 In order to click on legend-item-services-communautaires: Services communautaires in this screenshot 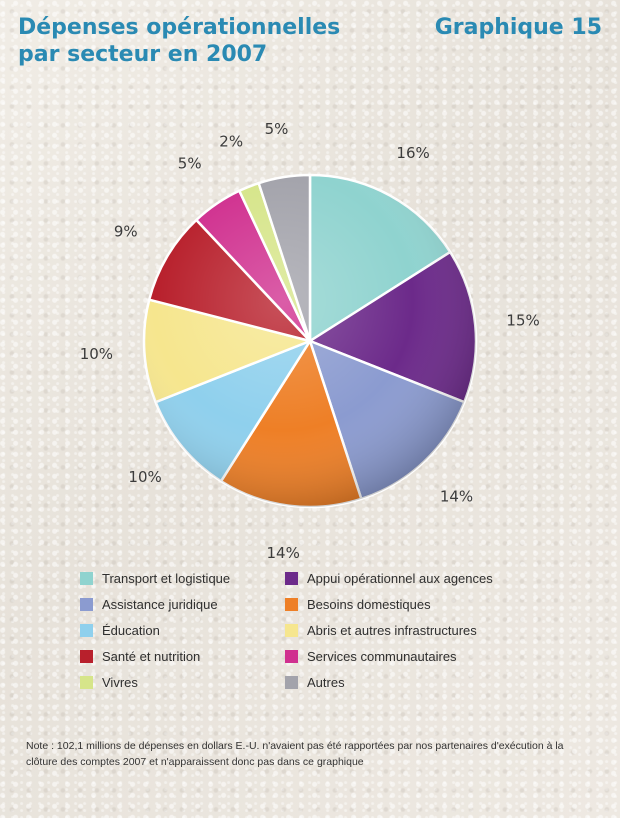, I will do `click(371, 656)`.